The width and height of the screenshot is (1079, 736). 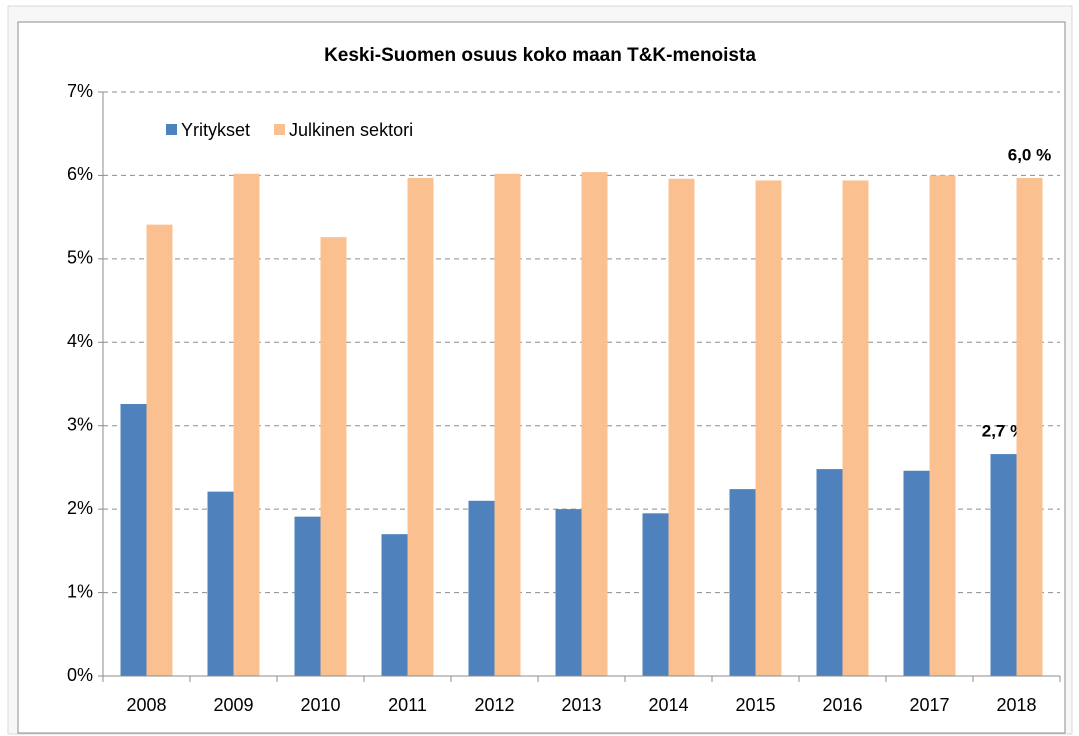 I want to click on y-tick-label: 2%, so click(x=80, y=508).